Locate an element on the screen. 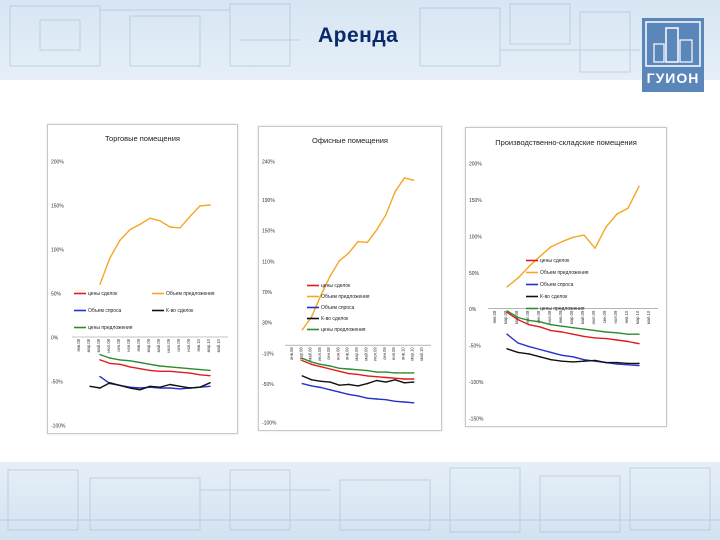 The height and width of the screenshot is (540, 720). x-tick-label: сен.09 is located at coordinates (604, 316).